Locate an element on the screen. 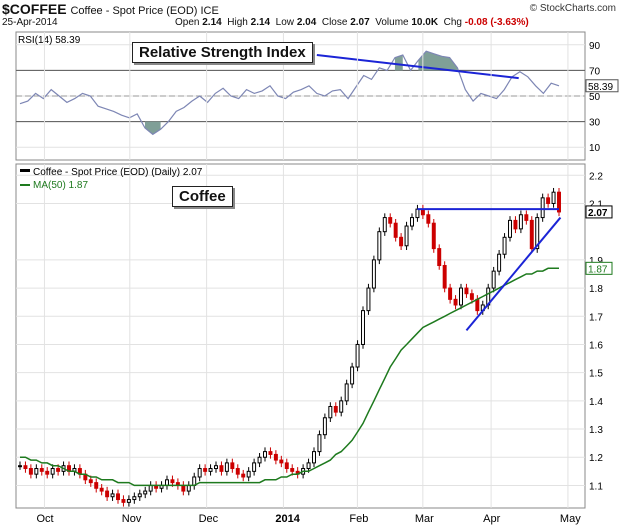  rsi-tick-label: 10 is located at coordinates (595, 148).